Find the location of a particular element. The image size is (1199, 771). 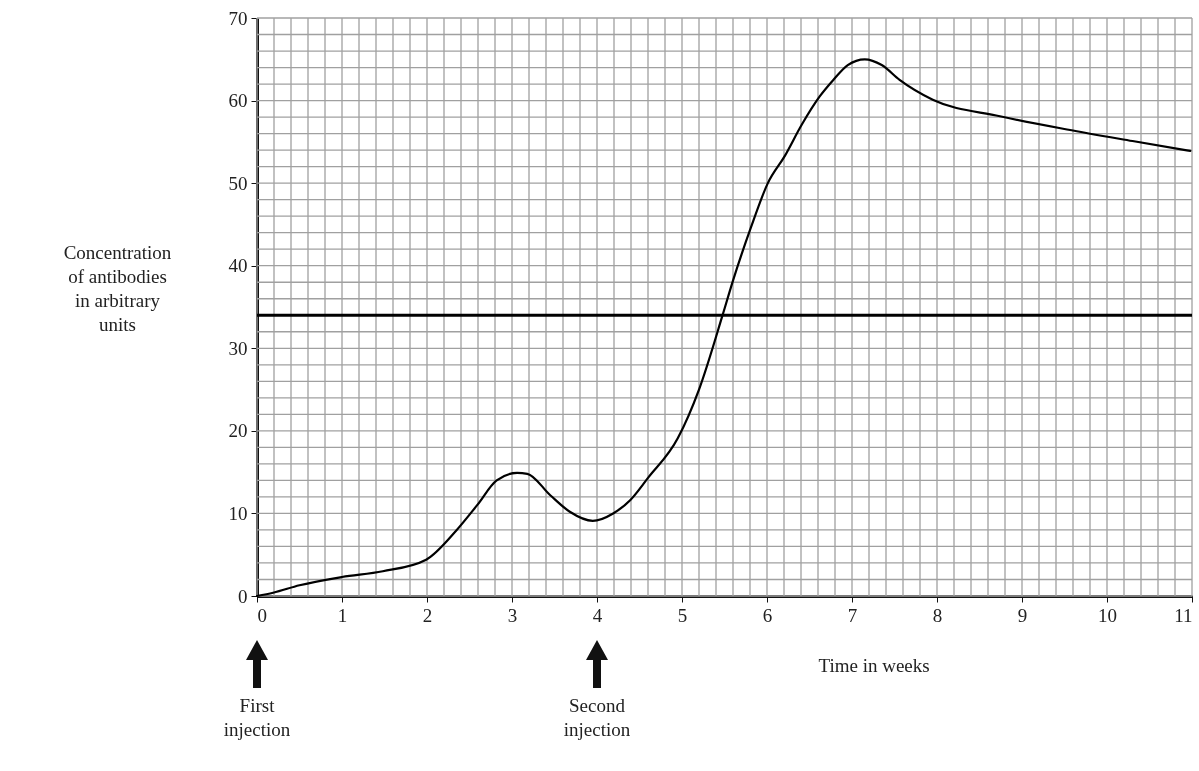

y-tick-label: 70 is located at coordinates (238, 18).